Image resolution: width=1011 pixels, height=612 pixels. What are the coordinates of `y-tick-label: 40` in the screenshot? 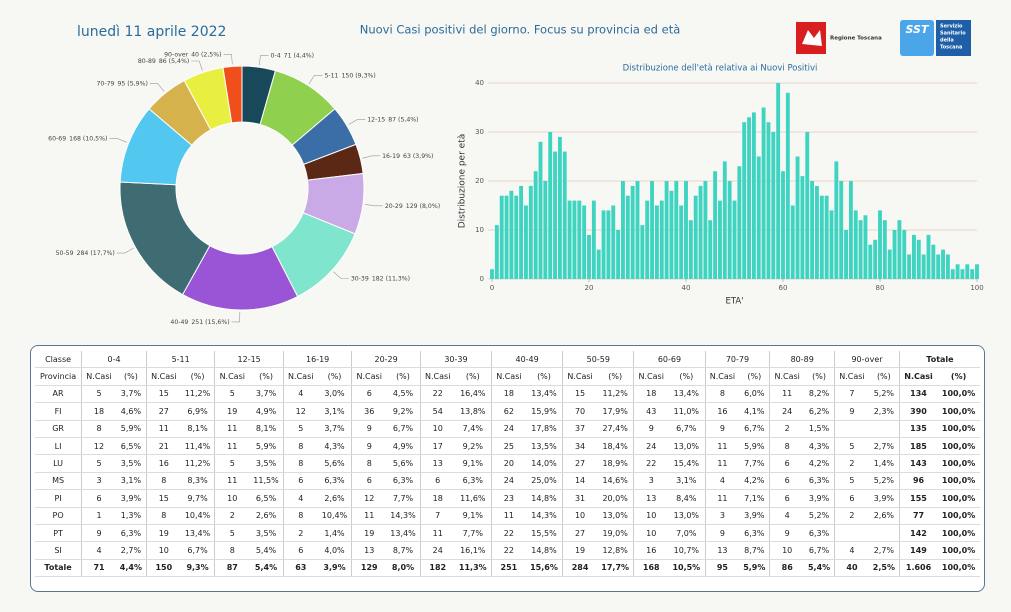 It's located at (479, 83).